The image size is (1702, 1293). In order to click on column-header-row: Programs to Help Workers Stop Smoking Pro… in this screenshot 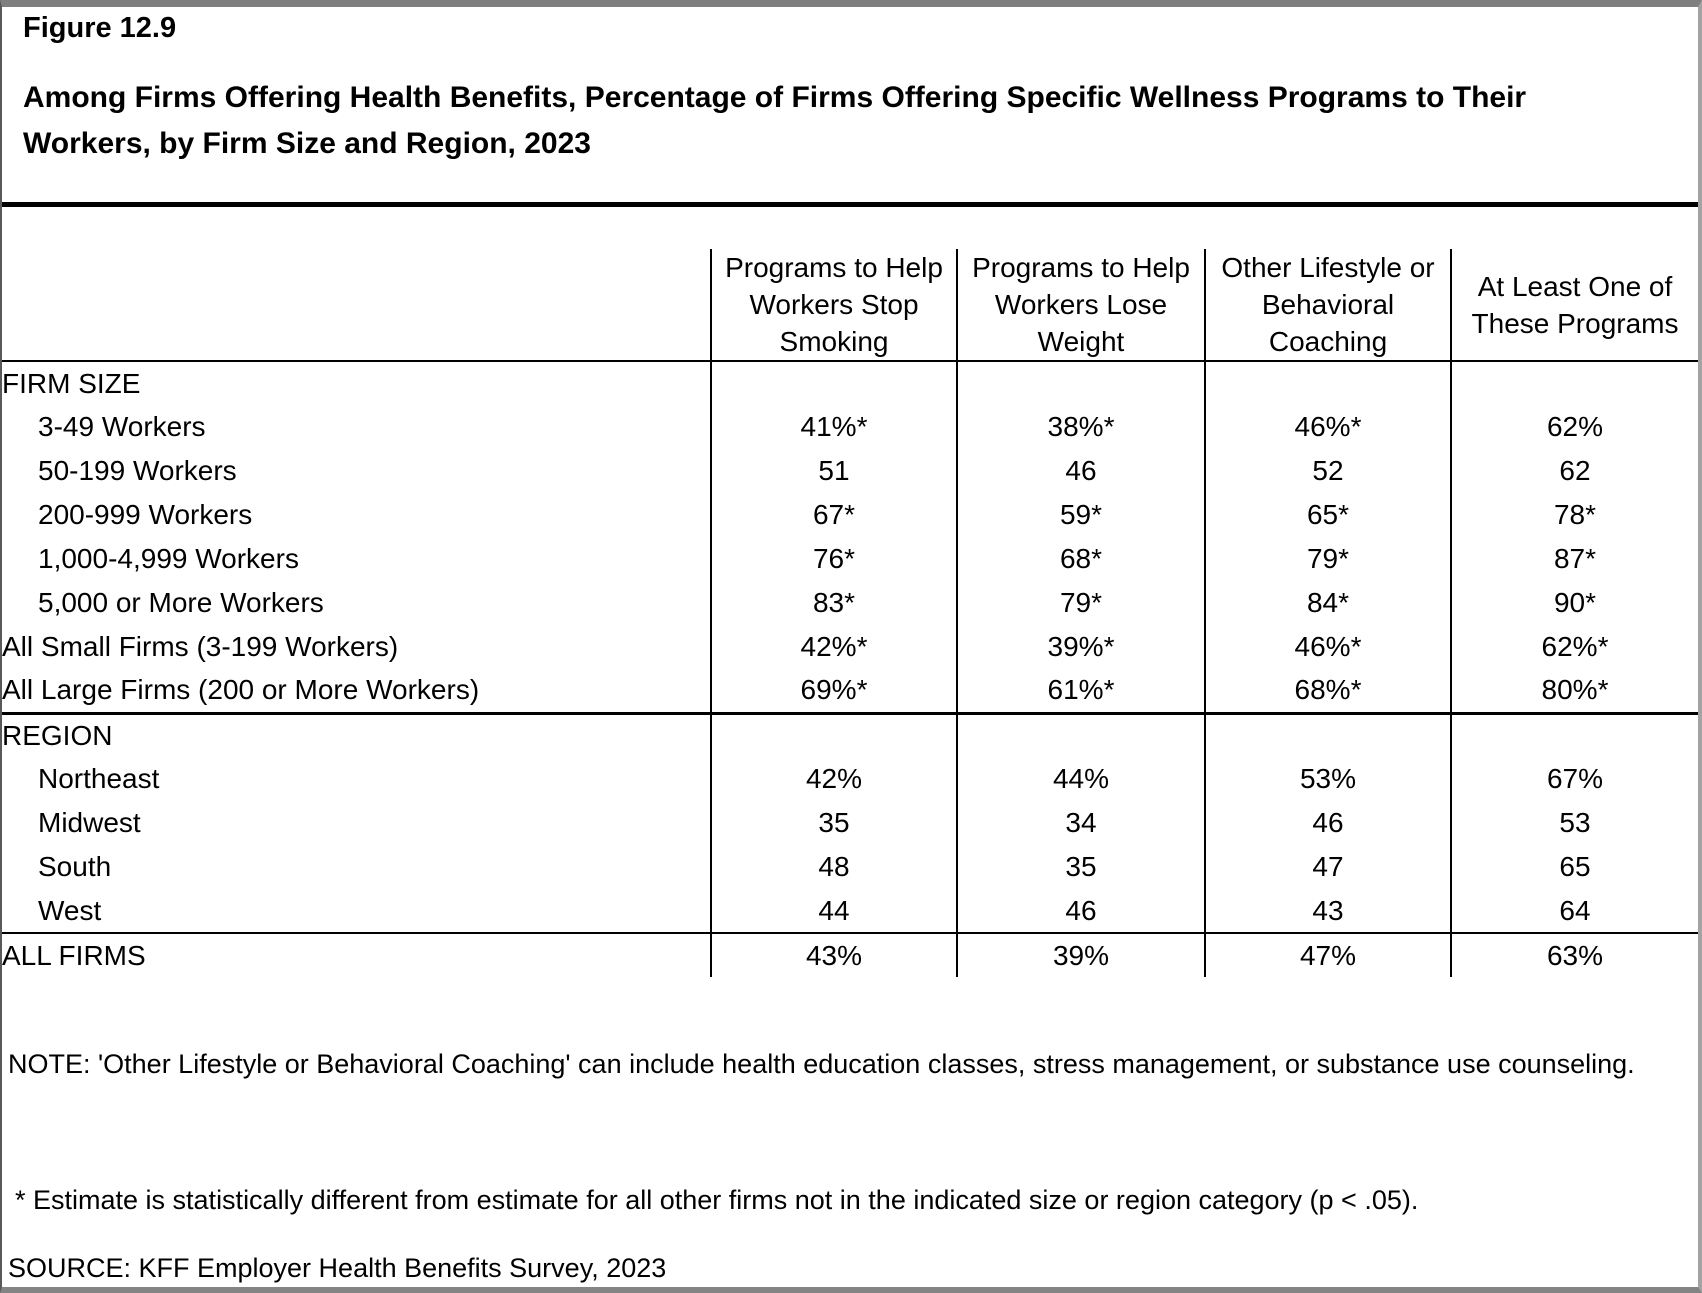, I will do `click(850, 305)`.